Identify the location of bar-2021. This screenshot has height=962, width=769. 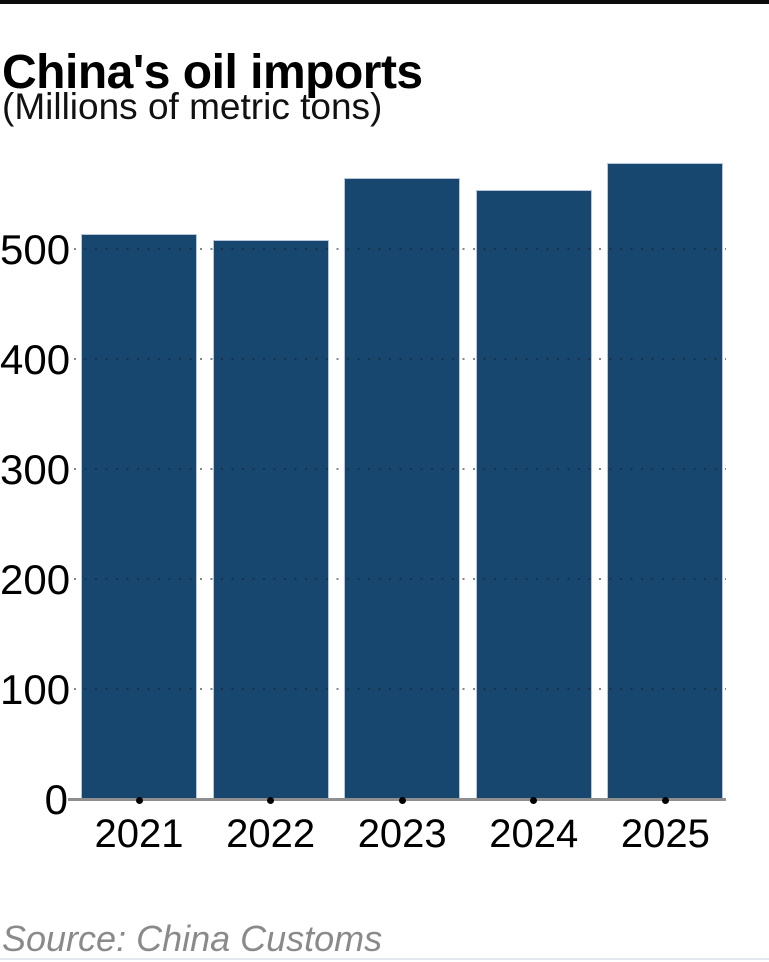
(139, 516).